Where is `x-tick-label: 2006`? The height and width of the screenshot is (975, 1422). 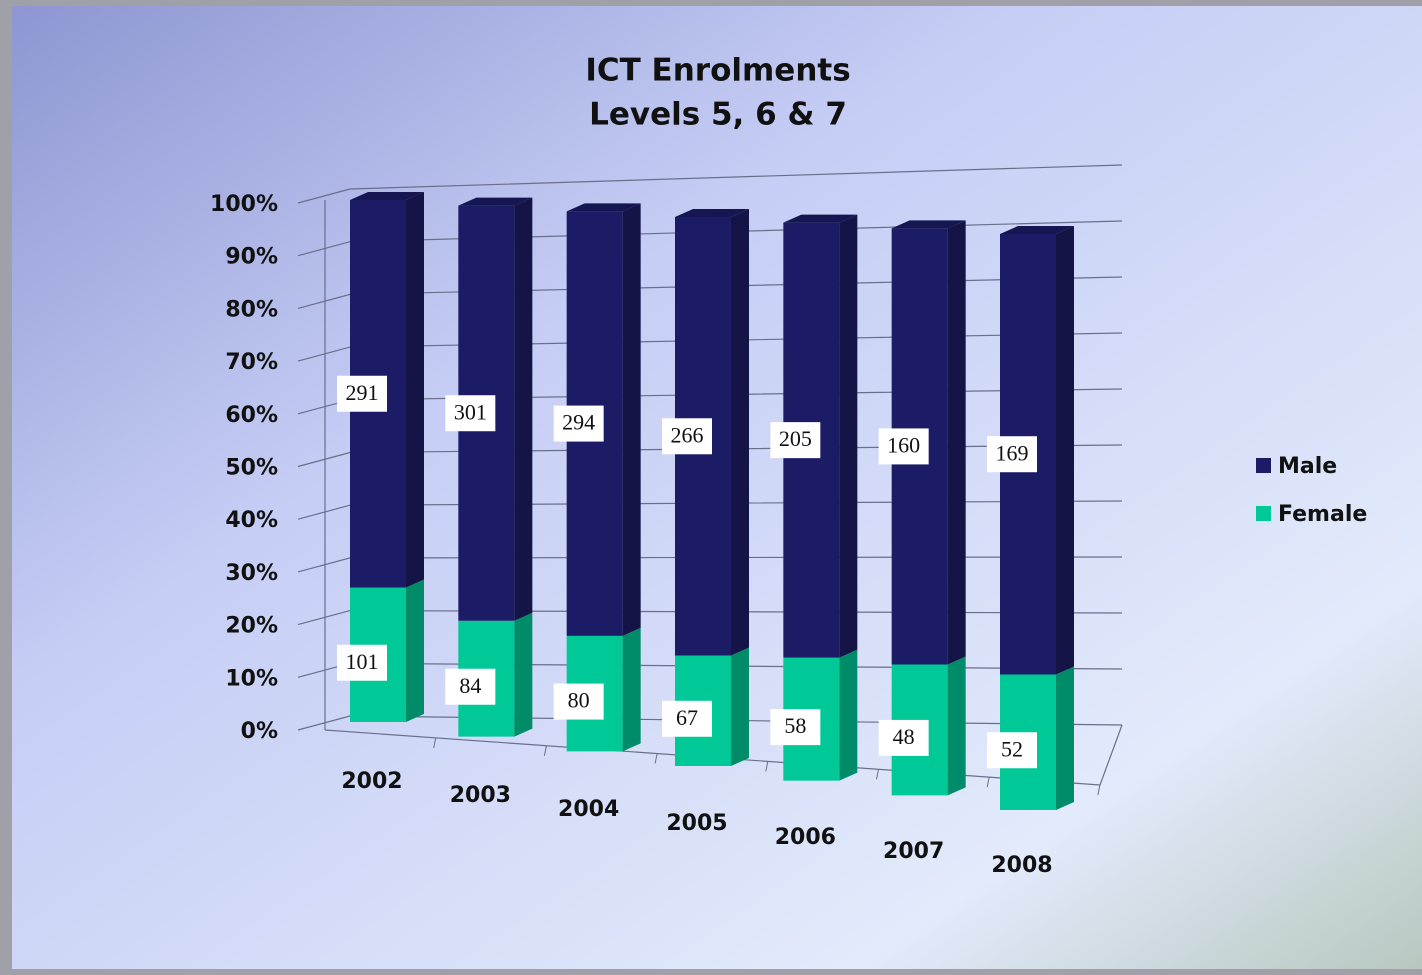
x-tick-label: 2006 is located at coordinates (805, 837).